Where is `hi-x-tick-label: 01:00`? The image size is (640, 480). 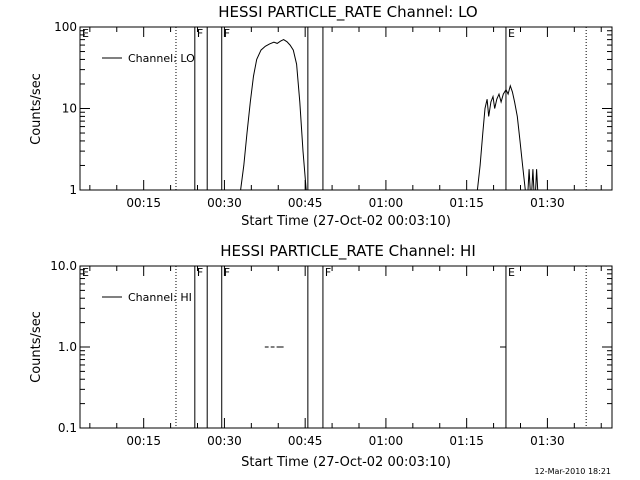 hi-x-tick-label: 01:00 is located at coordinates (386, 441).